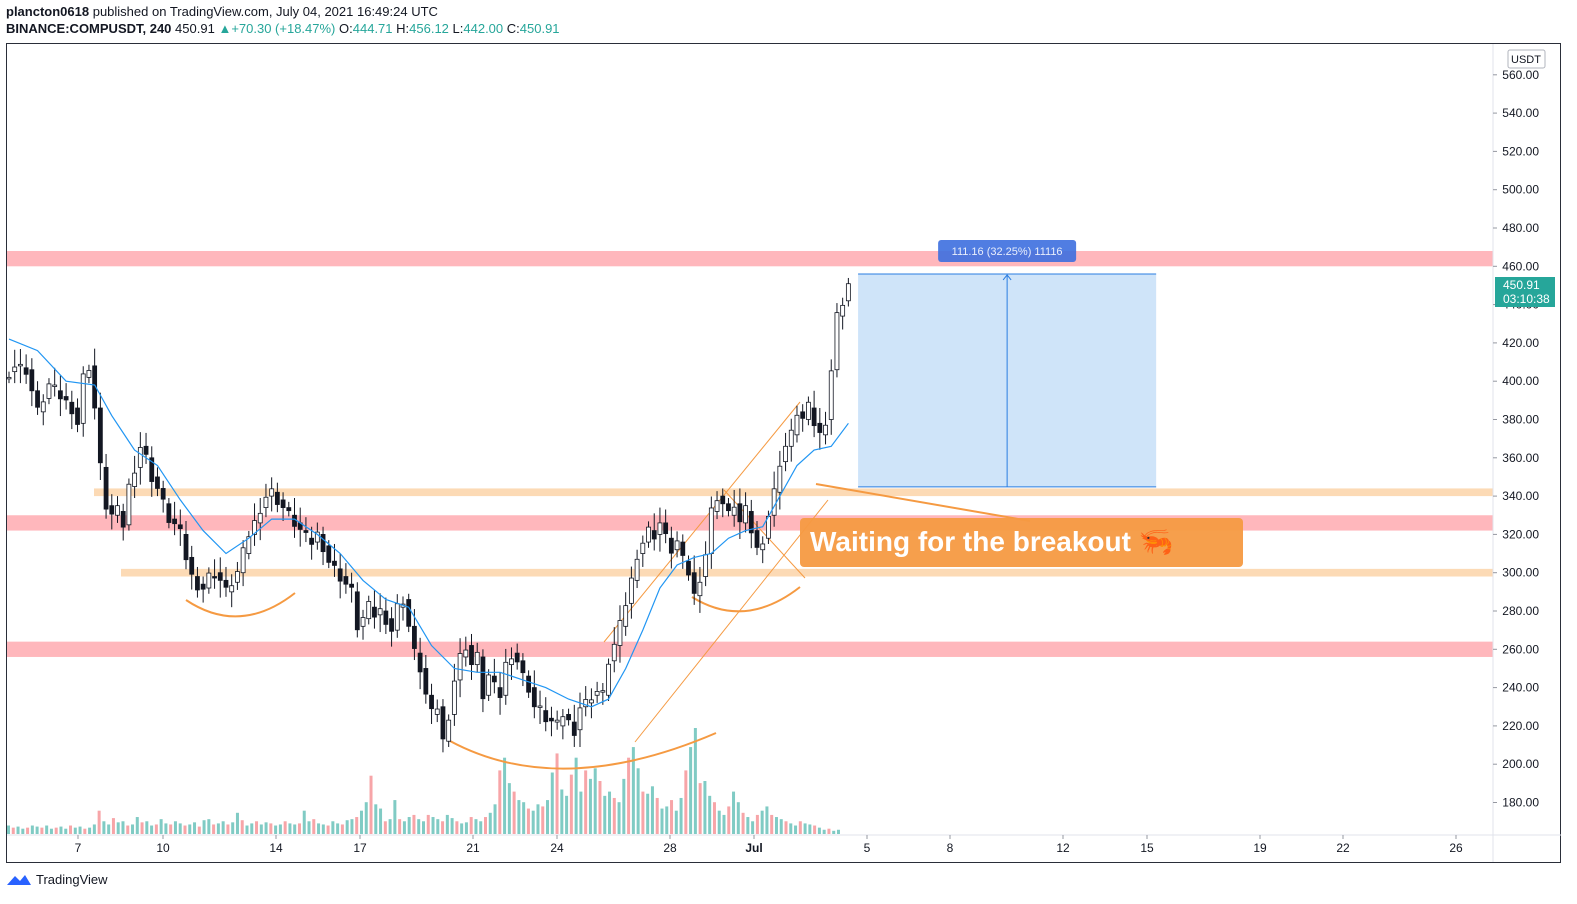 The image size is (1577, 904). What do you see at coordinates (1520, 458) in the screenshot?
I see `price-tick-label: 360.00` at bounding box center [1520, 458].